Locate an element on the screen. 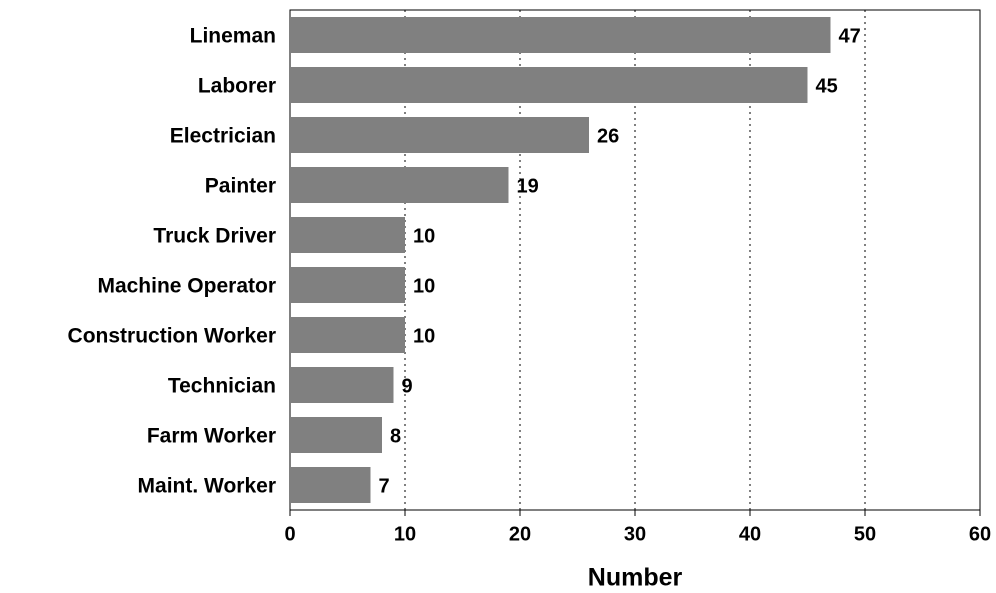 The height and width of the screenshot is (593, 996). x-tick-label: 10 is located at coordinates (405, 534).